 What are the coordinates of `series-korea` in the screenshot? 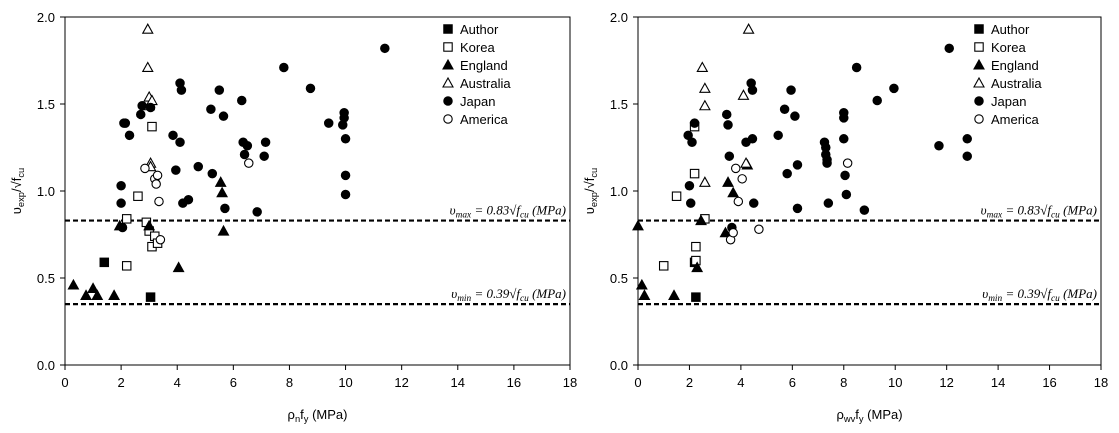 It's located at (142, 196).